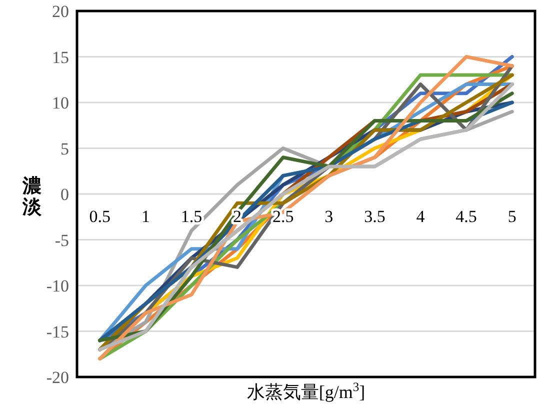  I want to click on x-tick-label: 4.5, so click(466, 216).